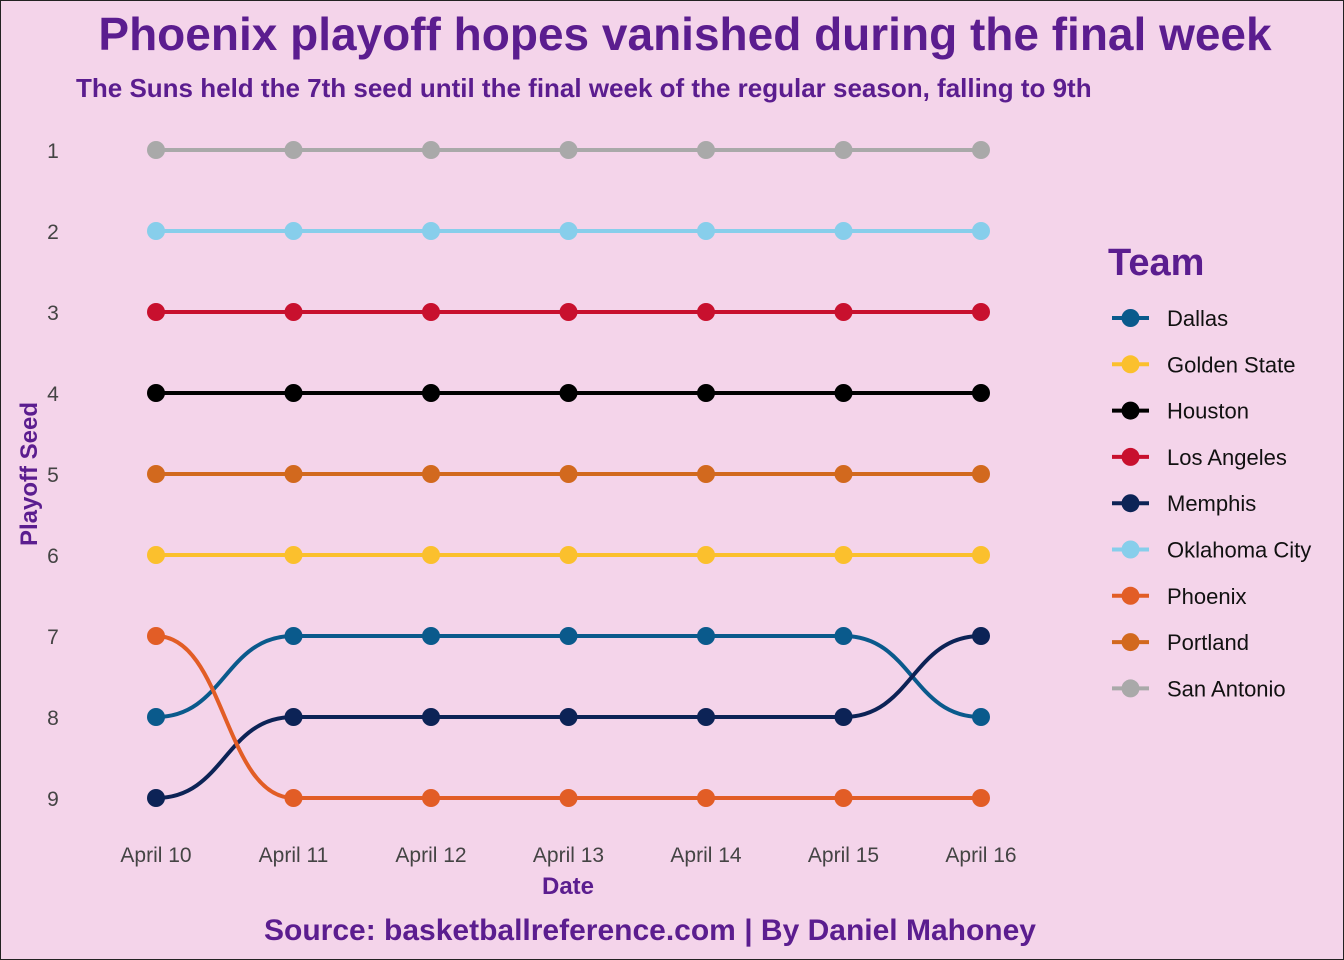  What do you see at coordinates (568, 886) in the screenshot?
I see `x-axis-label: Date` at bounding box center [568, 886].